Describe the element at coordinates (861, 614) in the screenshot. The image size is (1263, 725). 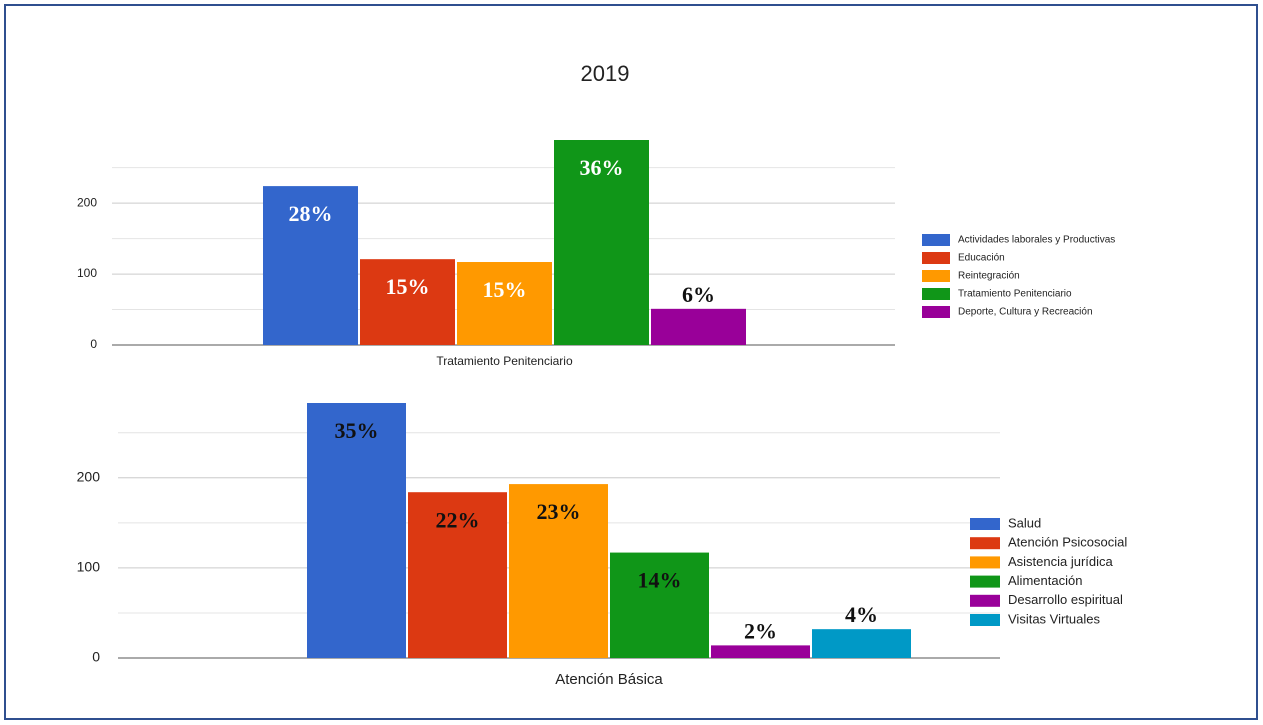
I see `bar-annotation: 4%` at that location.